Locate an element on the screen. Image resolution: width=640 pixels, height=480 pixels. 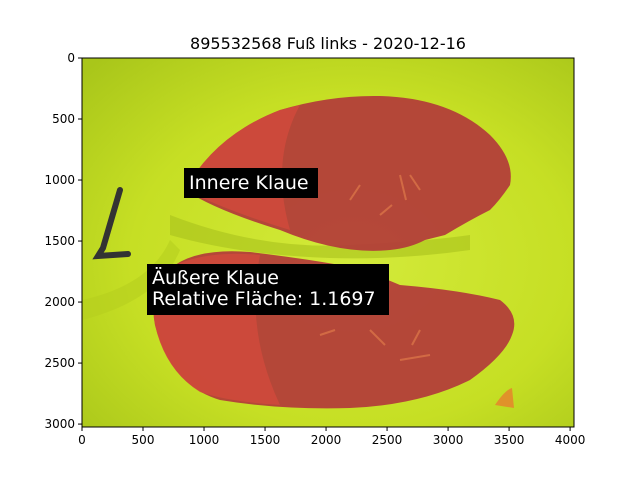
x-tick-label: 2500 is located at coordinates (387, 440).